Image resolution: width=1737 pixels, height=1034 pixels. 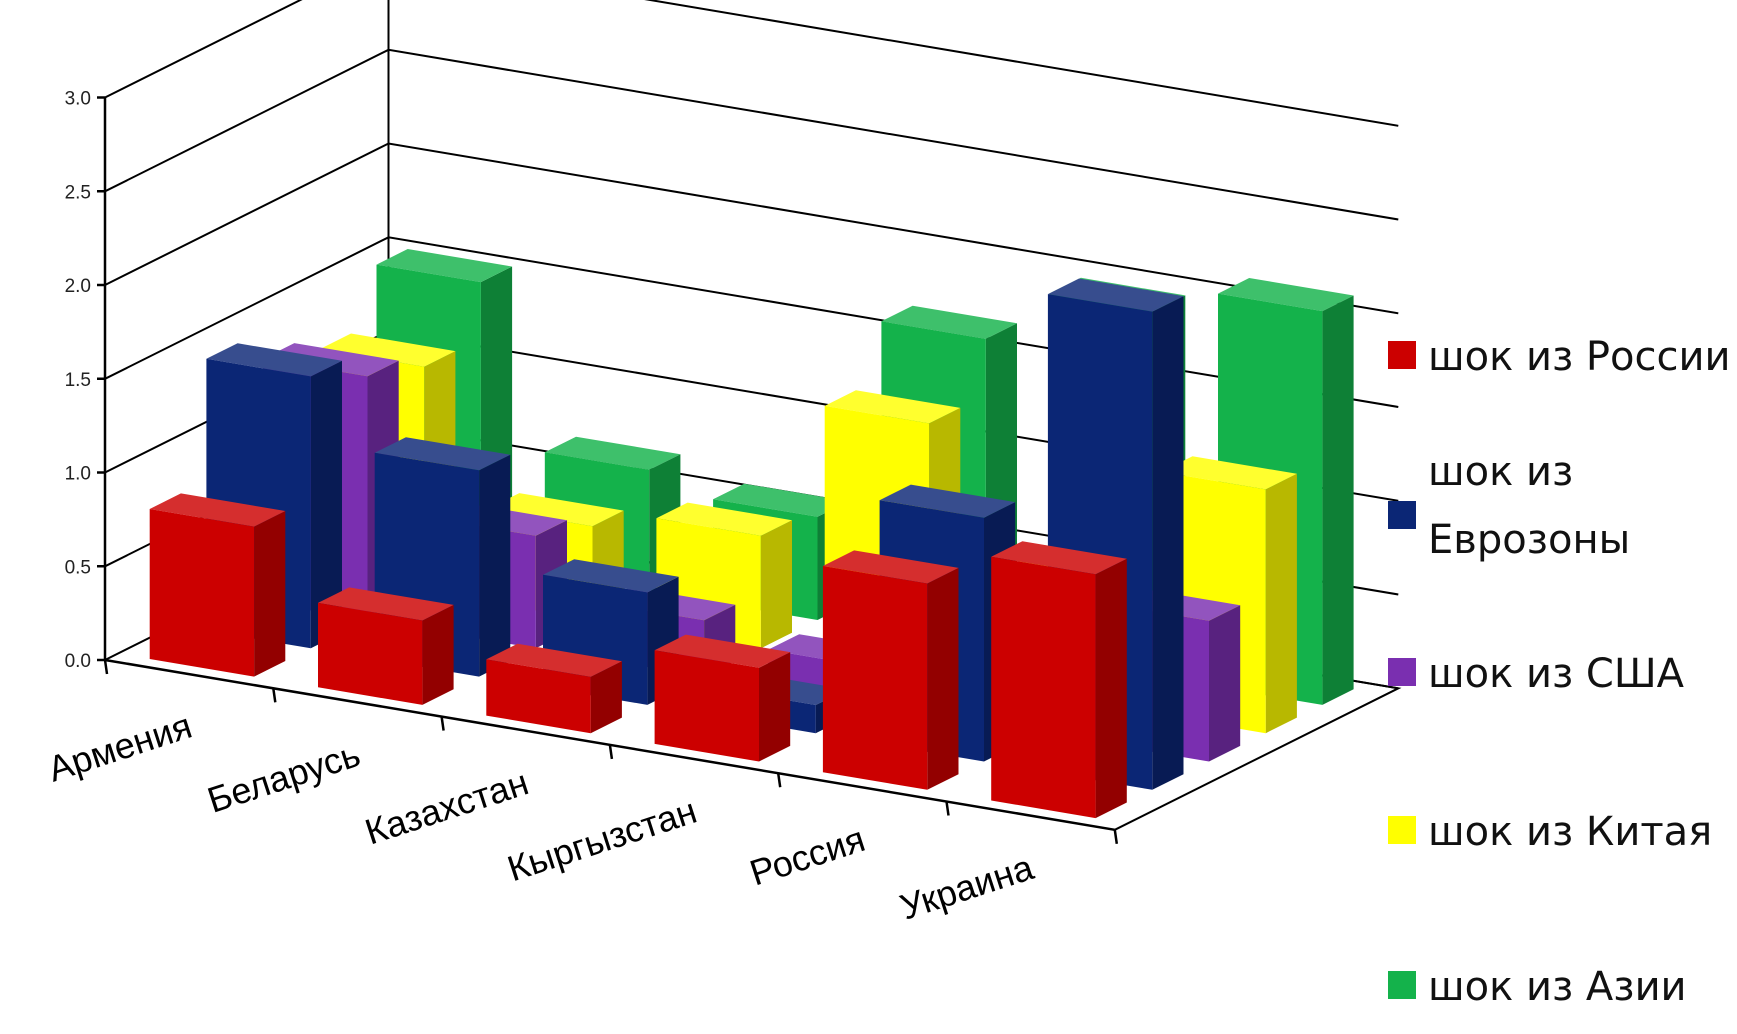 What do you see at coordinates (78, 286) in the screenshot?
I see `y-tick-label: 2.0` at bounding box center [78, 286].